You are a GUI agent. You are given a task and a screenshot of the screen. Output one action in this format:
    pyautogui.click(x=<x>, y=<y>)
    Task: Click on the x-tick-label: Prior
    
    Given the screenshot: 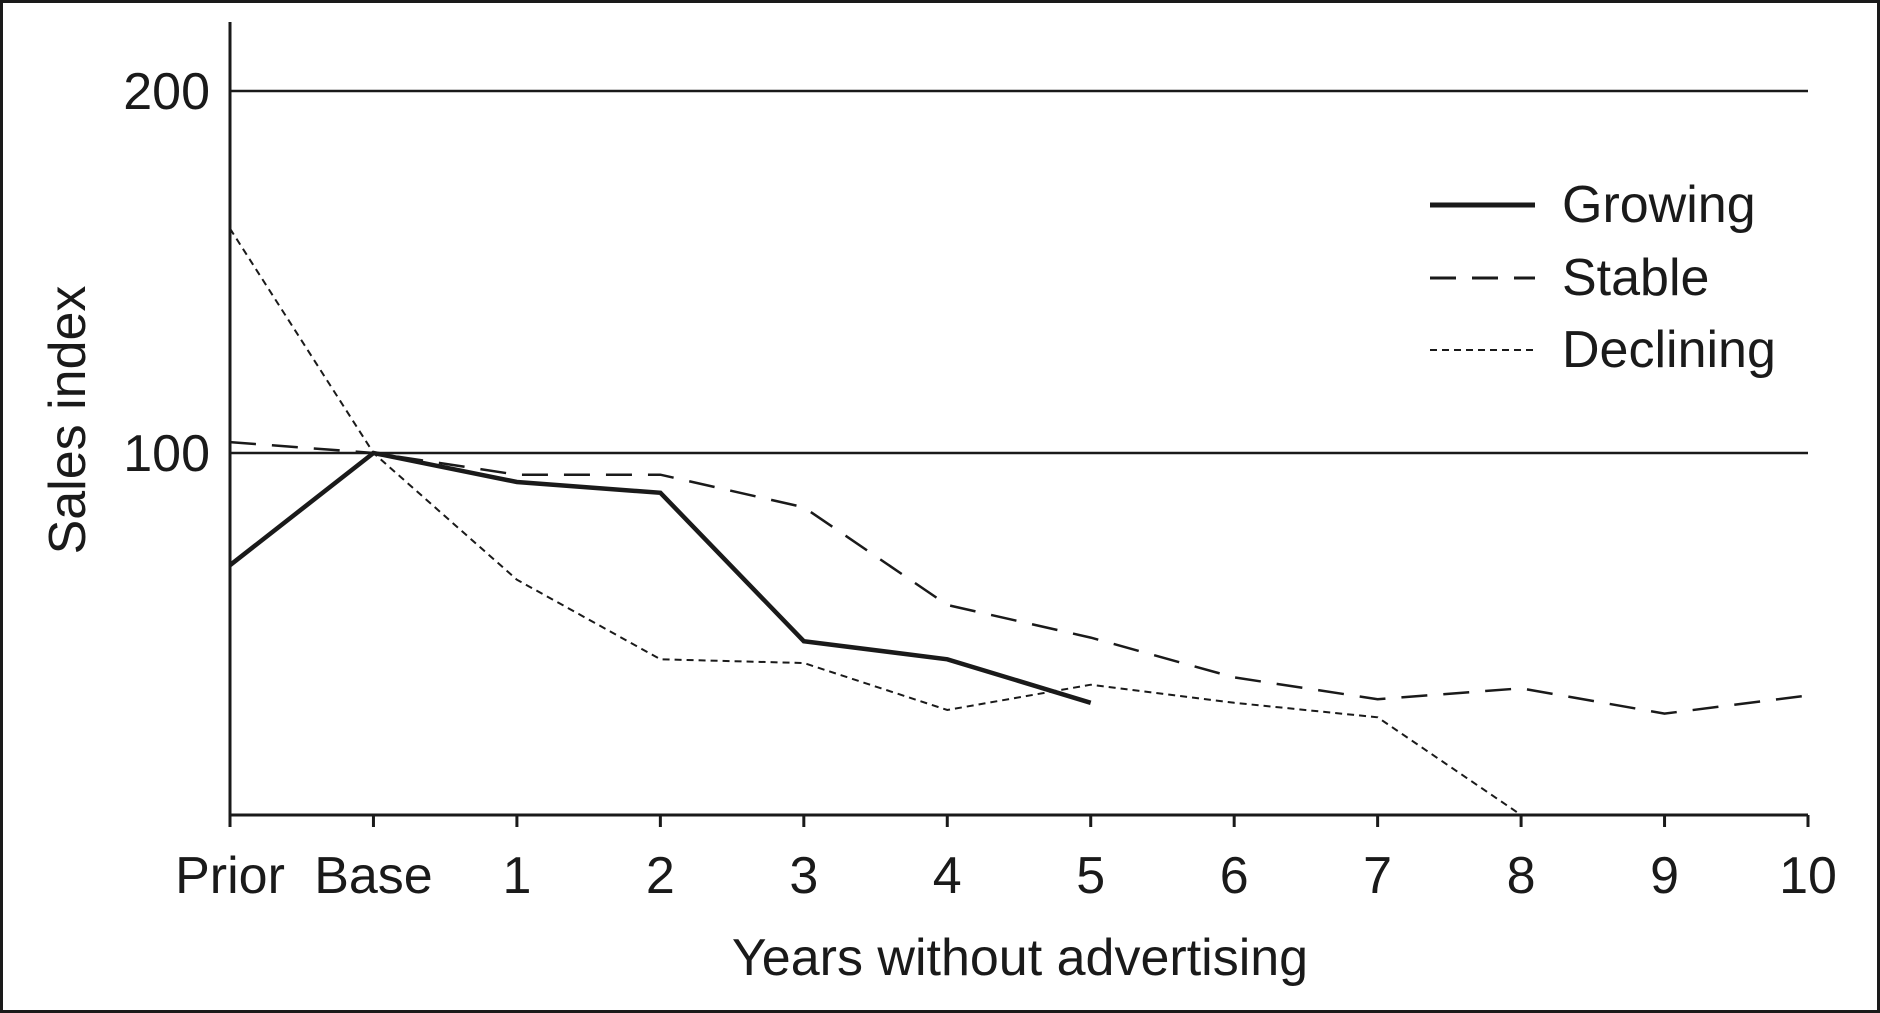 What is the action you would take?
    pyautogui.click(x=230, y=876)
    